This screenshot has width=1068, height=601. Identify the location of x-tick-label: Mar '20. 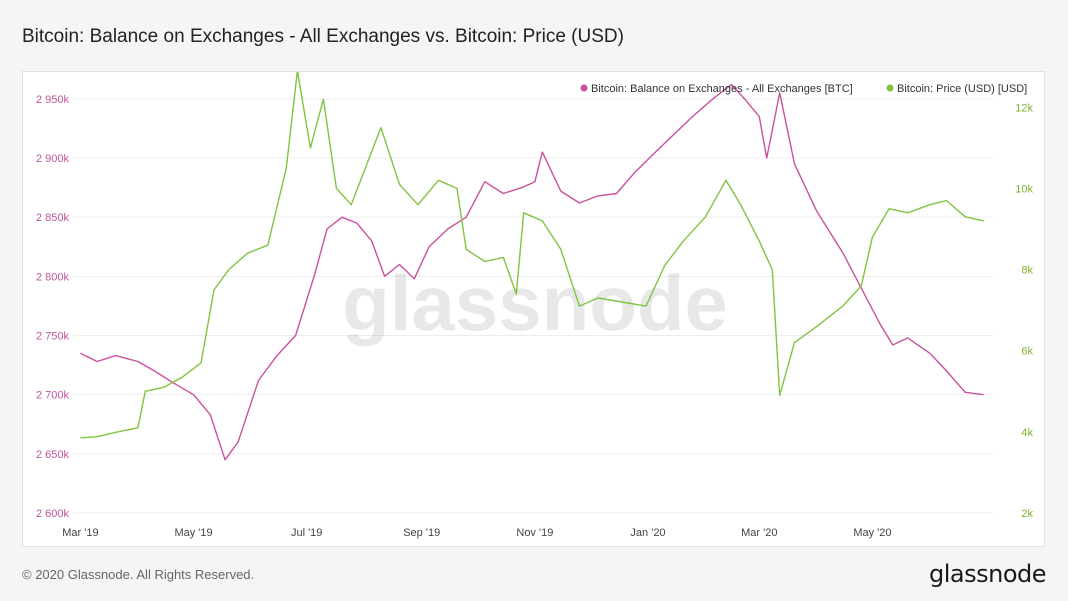
(759, 533).